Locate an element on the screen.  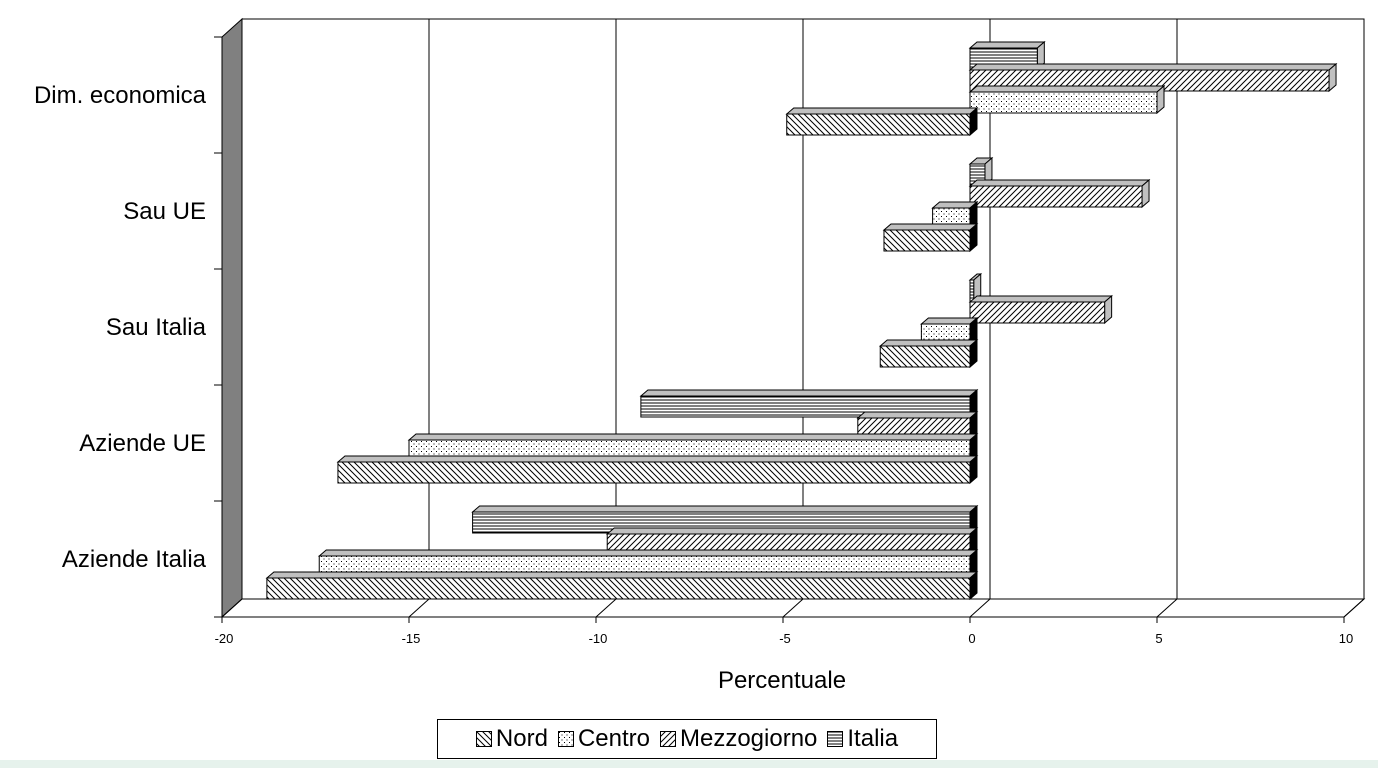
legend: Nord Centro Mezzogiorno Italia is located at coordinates (687, 739).